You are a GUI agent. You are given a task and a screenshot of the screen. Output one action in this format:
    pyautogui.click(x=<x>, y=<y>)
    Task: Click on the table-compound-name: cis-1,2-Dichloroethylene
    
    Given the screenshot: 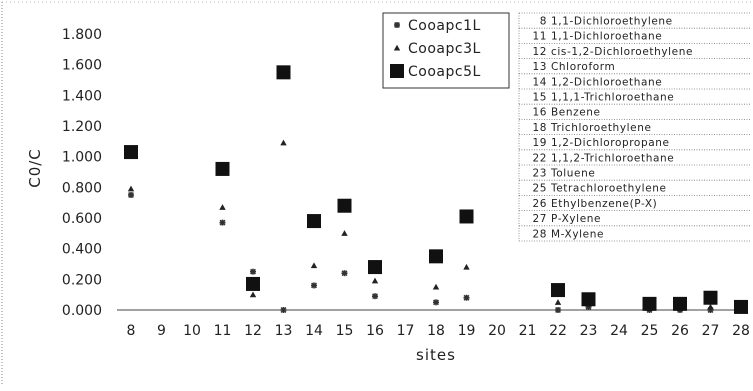 What is the action you would take?
    pyautogui.click(x=622, y=52)
    